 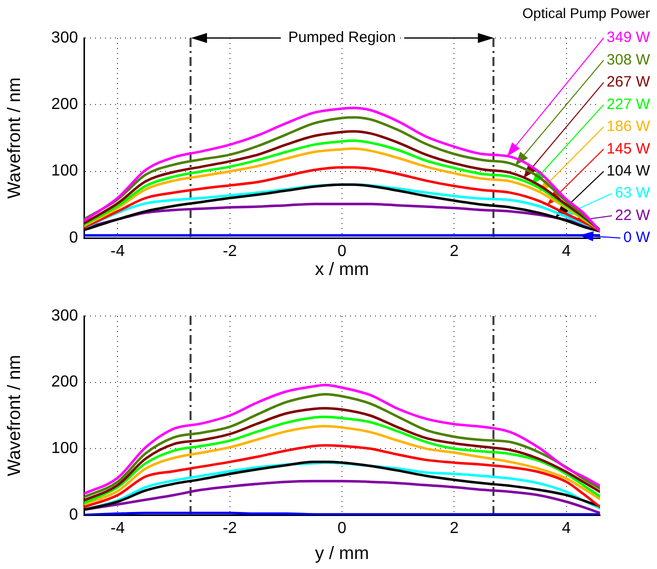 What do you see at coordinates (628, 37) in the screenshot?
I see `text: 349 W` at bounding box center [628, 37].